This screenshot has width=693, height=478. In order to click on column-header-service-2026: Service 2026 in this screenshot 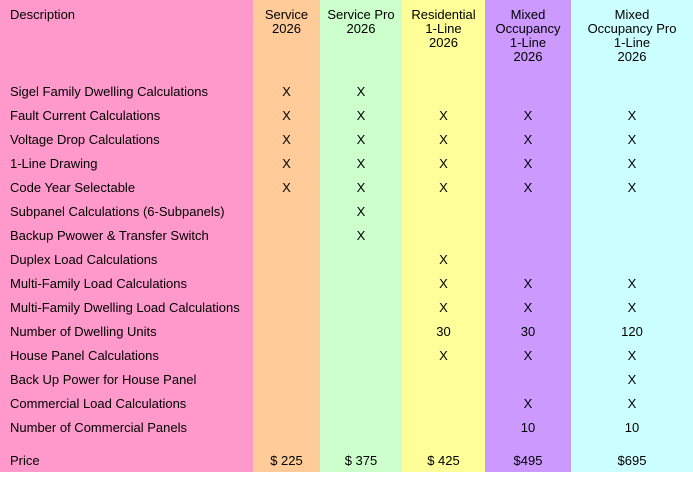, I will do `click(286, 39)`.